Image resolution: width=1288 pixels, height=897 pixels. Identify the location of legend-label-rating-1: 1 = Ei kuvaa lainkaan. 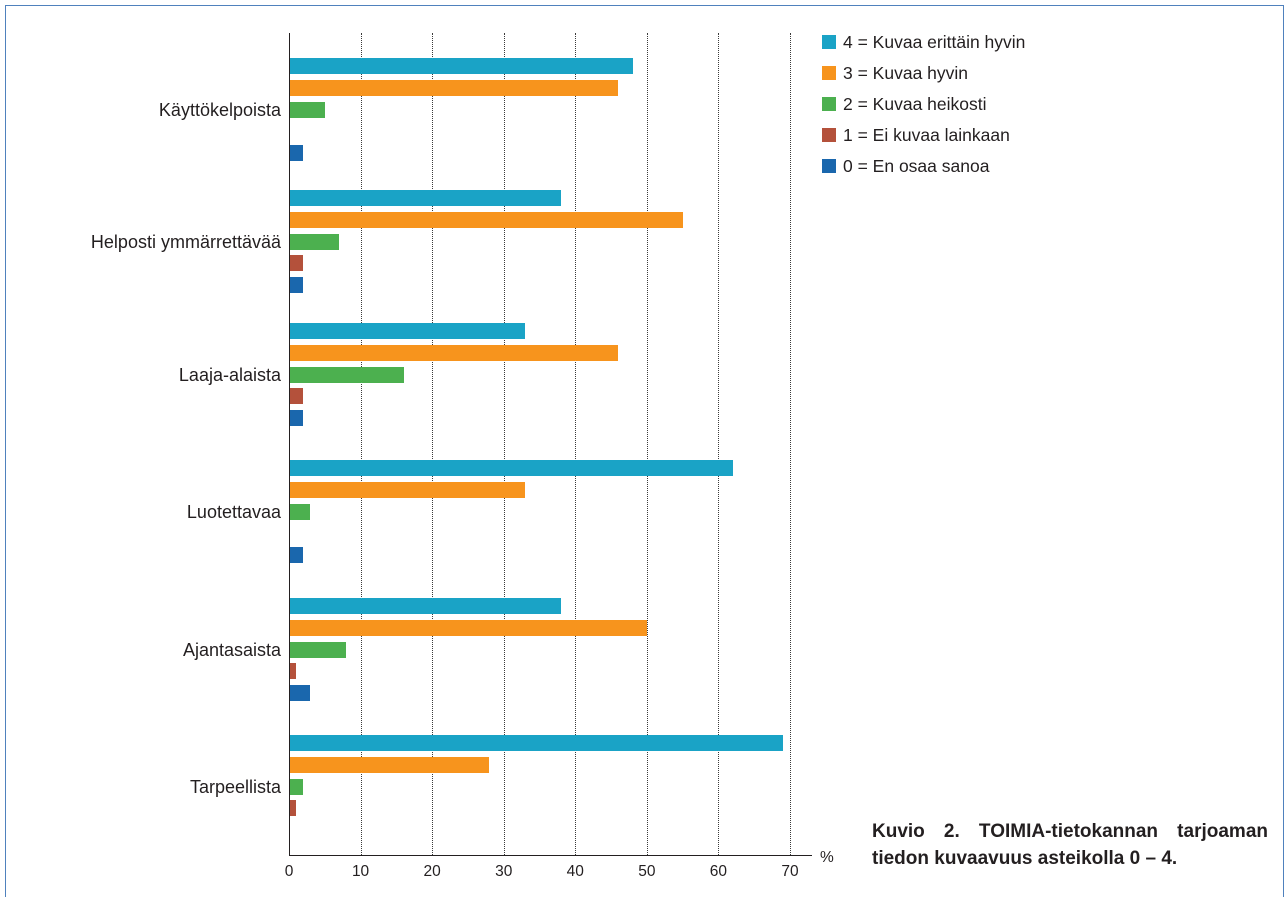
(926, 135).